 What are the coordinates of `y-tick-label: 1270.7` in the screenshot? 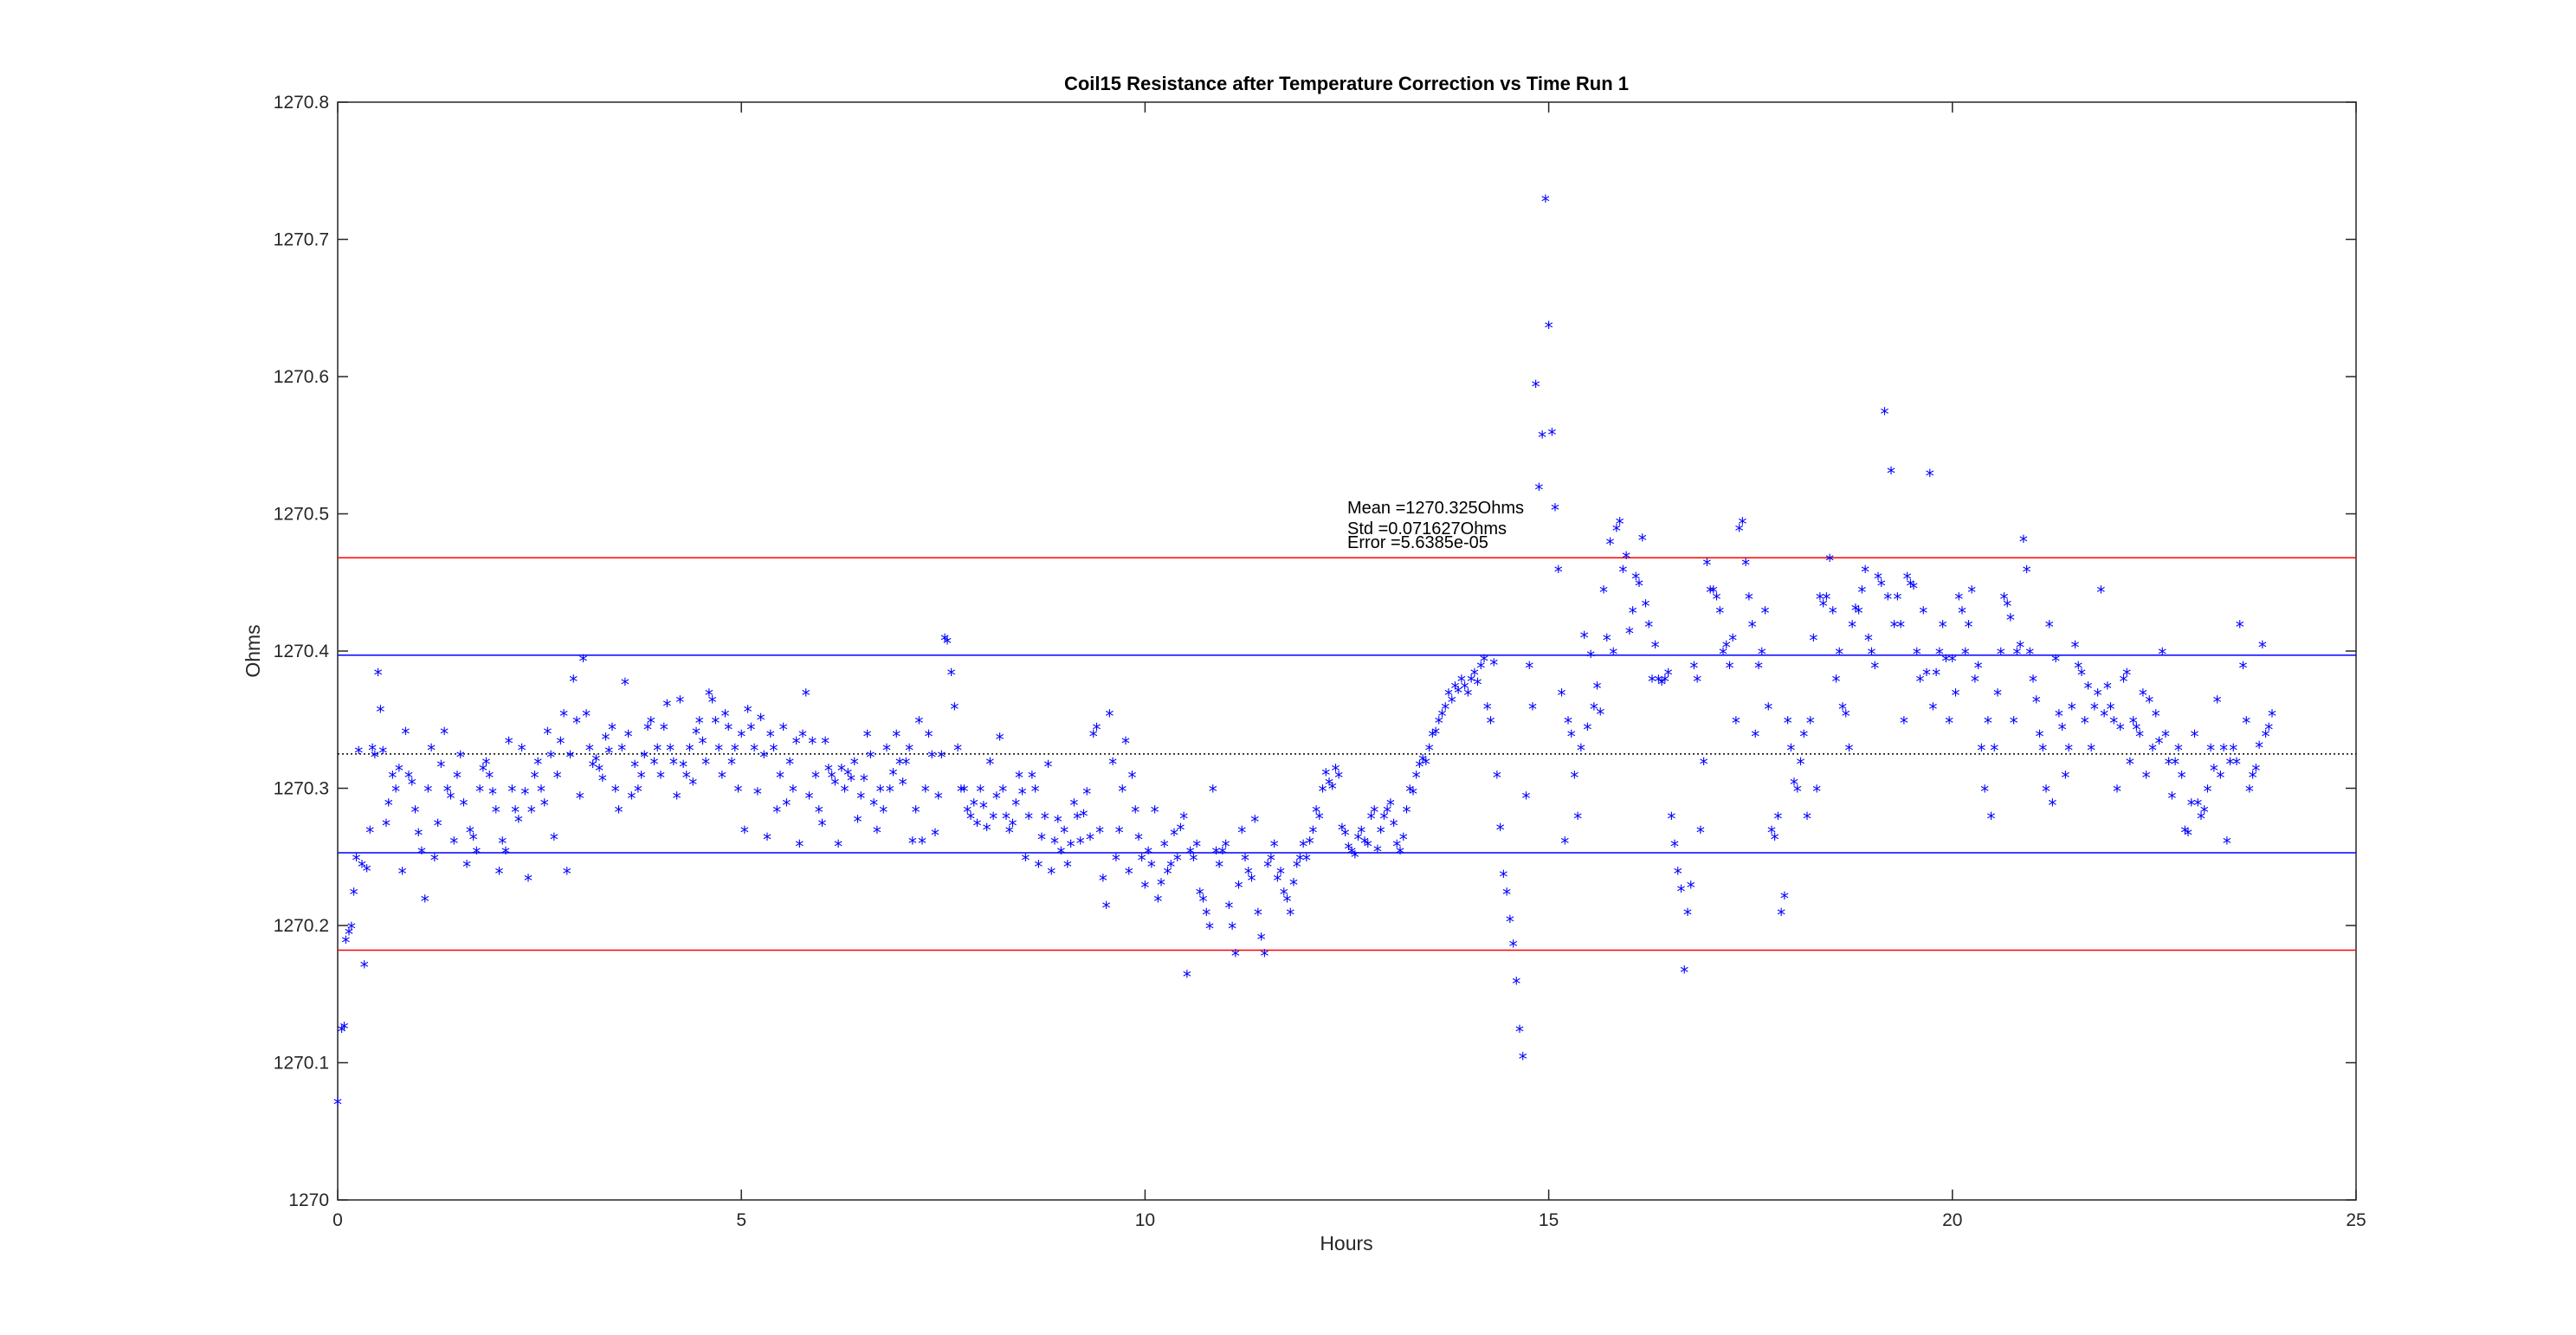 It's located at (301, 240).